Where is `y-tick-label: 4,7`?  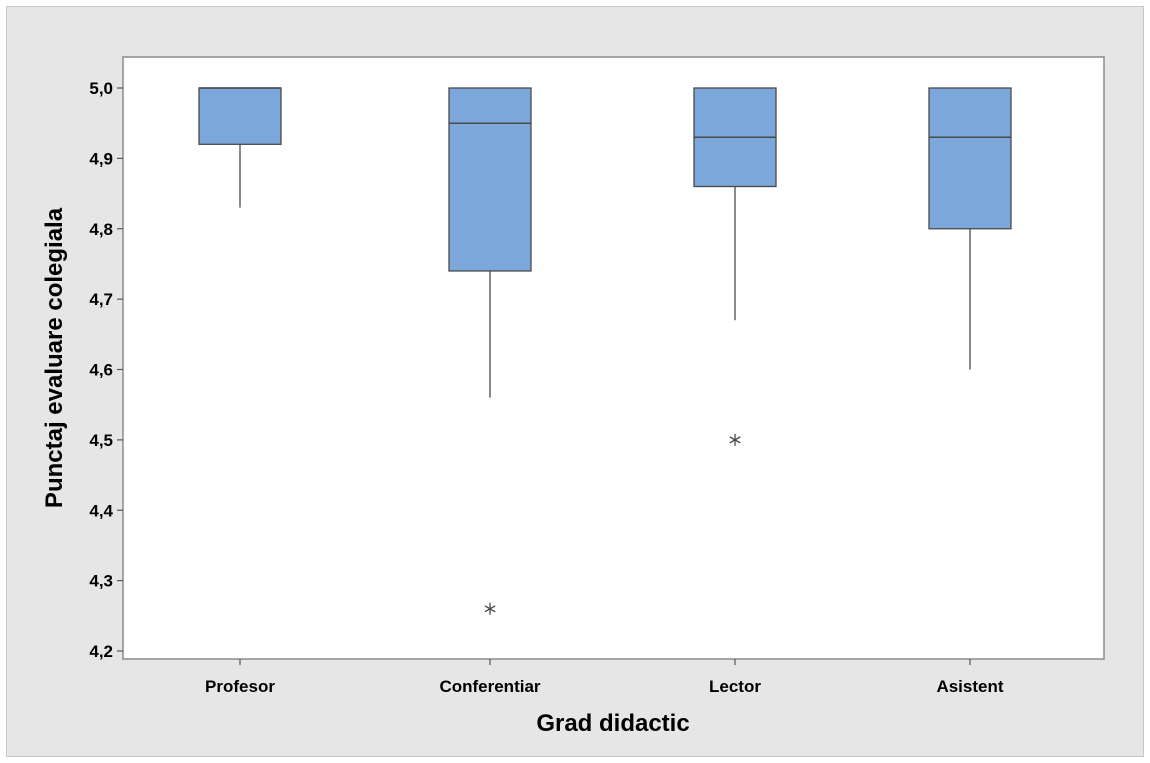
y-tick-label: 4,7 is located at coordinates (101, 299).